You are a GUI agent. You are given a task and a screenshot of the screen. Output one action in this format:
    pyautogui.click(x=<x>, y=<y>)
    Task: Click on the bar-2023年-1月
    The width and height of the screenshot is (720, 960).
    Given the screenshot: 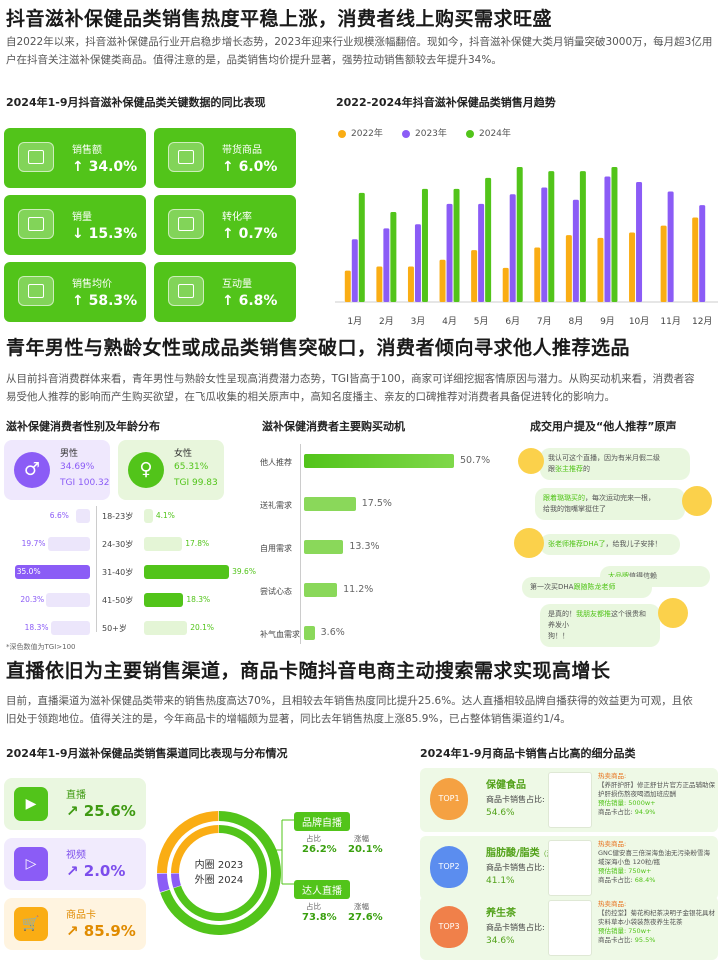 What is the action you would take?
    pyautogui.click(x=354, y=270)
    